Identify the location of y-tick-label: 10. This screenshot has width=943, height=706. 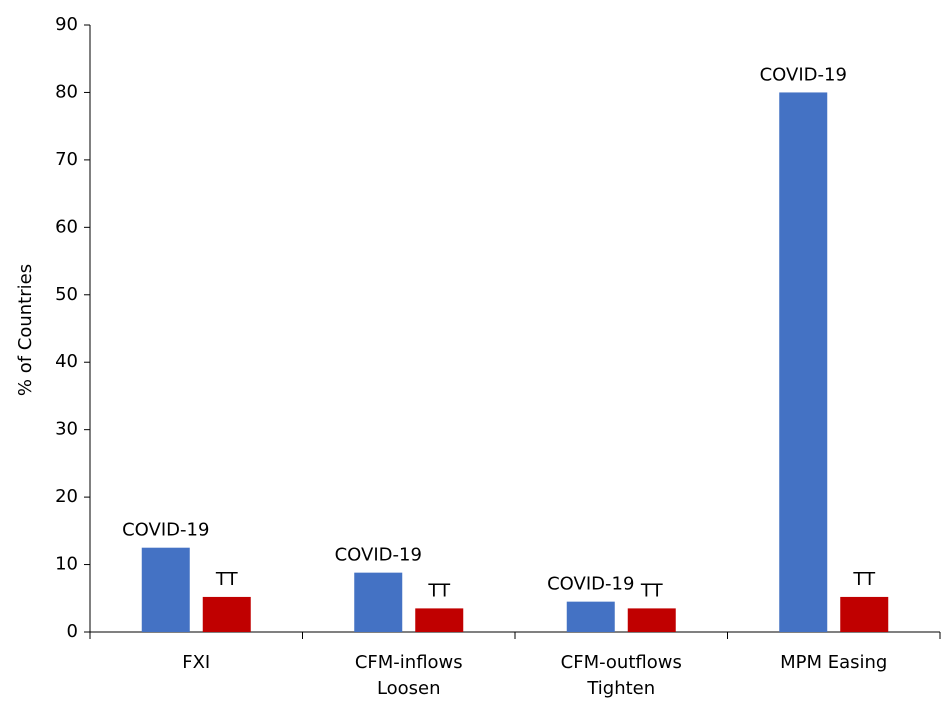
(66, 564).